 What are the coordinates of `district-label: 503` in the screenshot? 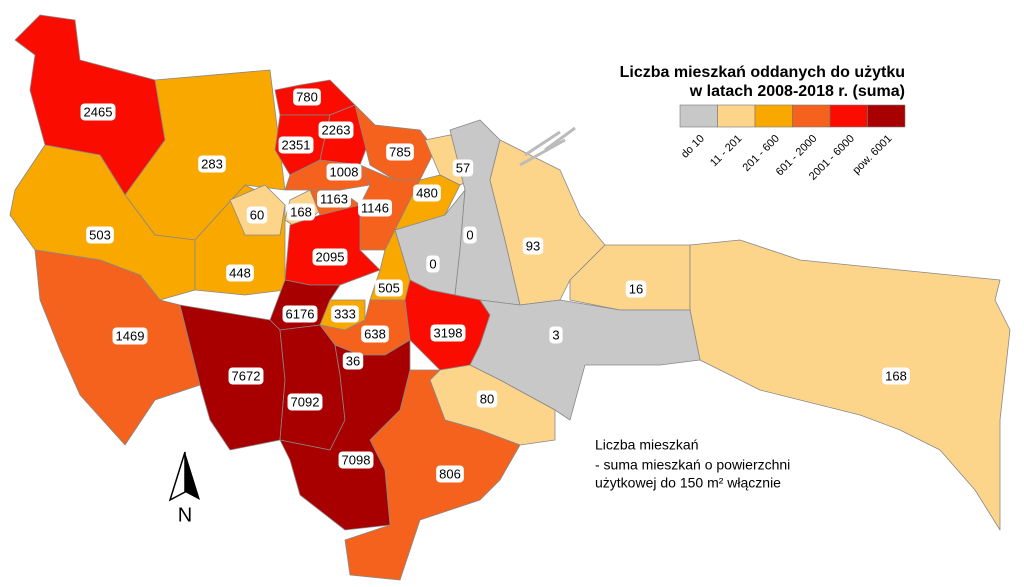 It's located at (100, 235).